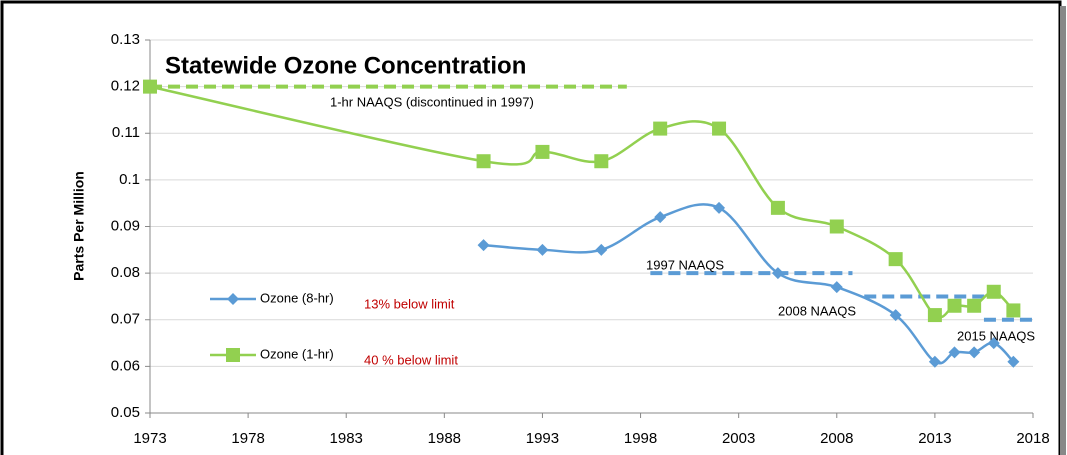  What do you see at coordinates (125, 86) in the screenshot?
I see `y-tick-label: 0.12` at bounding box center [125, 86].